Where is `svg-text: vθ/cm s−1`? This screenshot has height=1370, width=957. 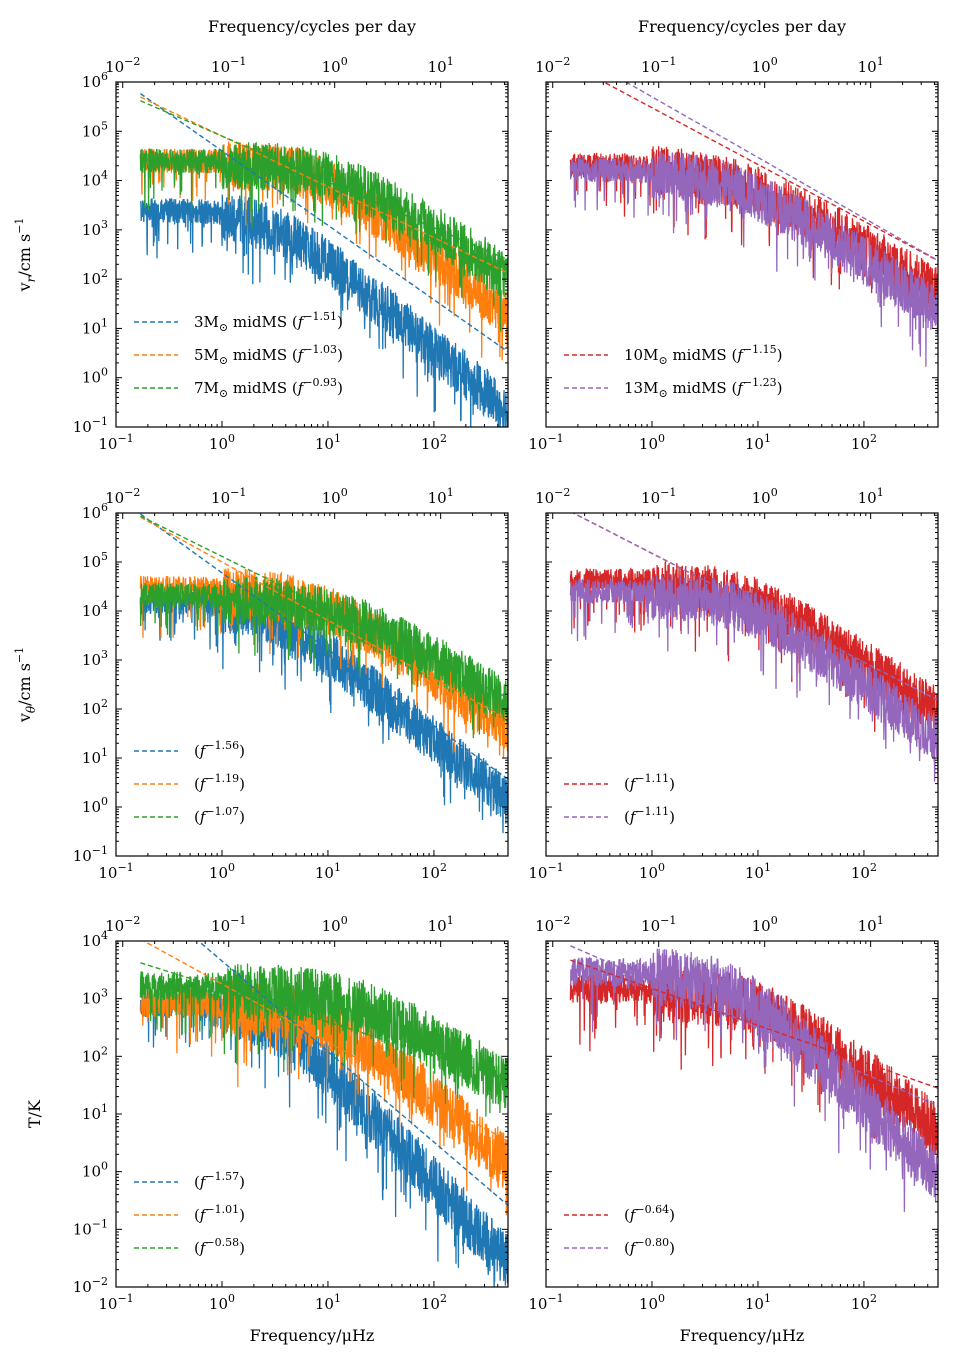
svg-text: vθ/cm s−1 is located at coordinates (25, 685).